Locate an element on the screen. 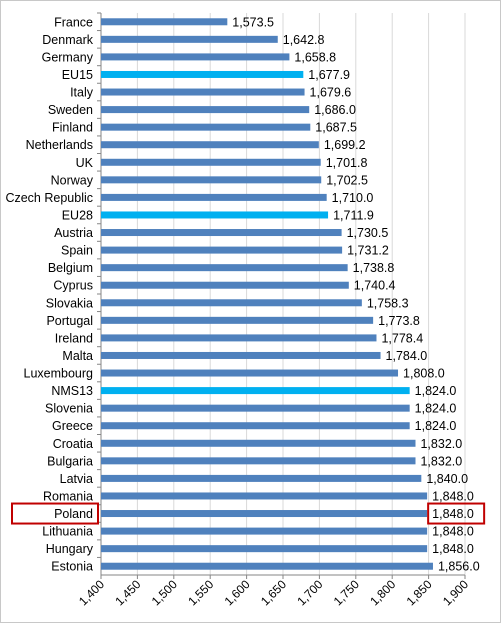  category-label: NMS13 is located at coordinates (72, 391).